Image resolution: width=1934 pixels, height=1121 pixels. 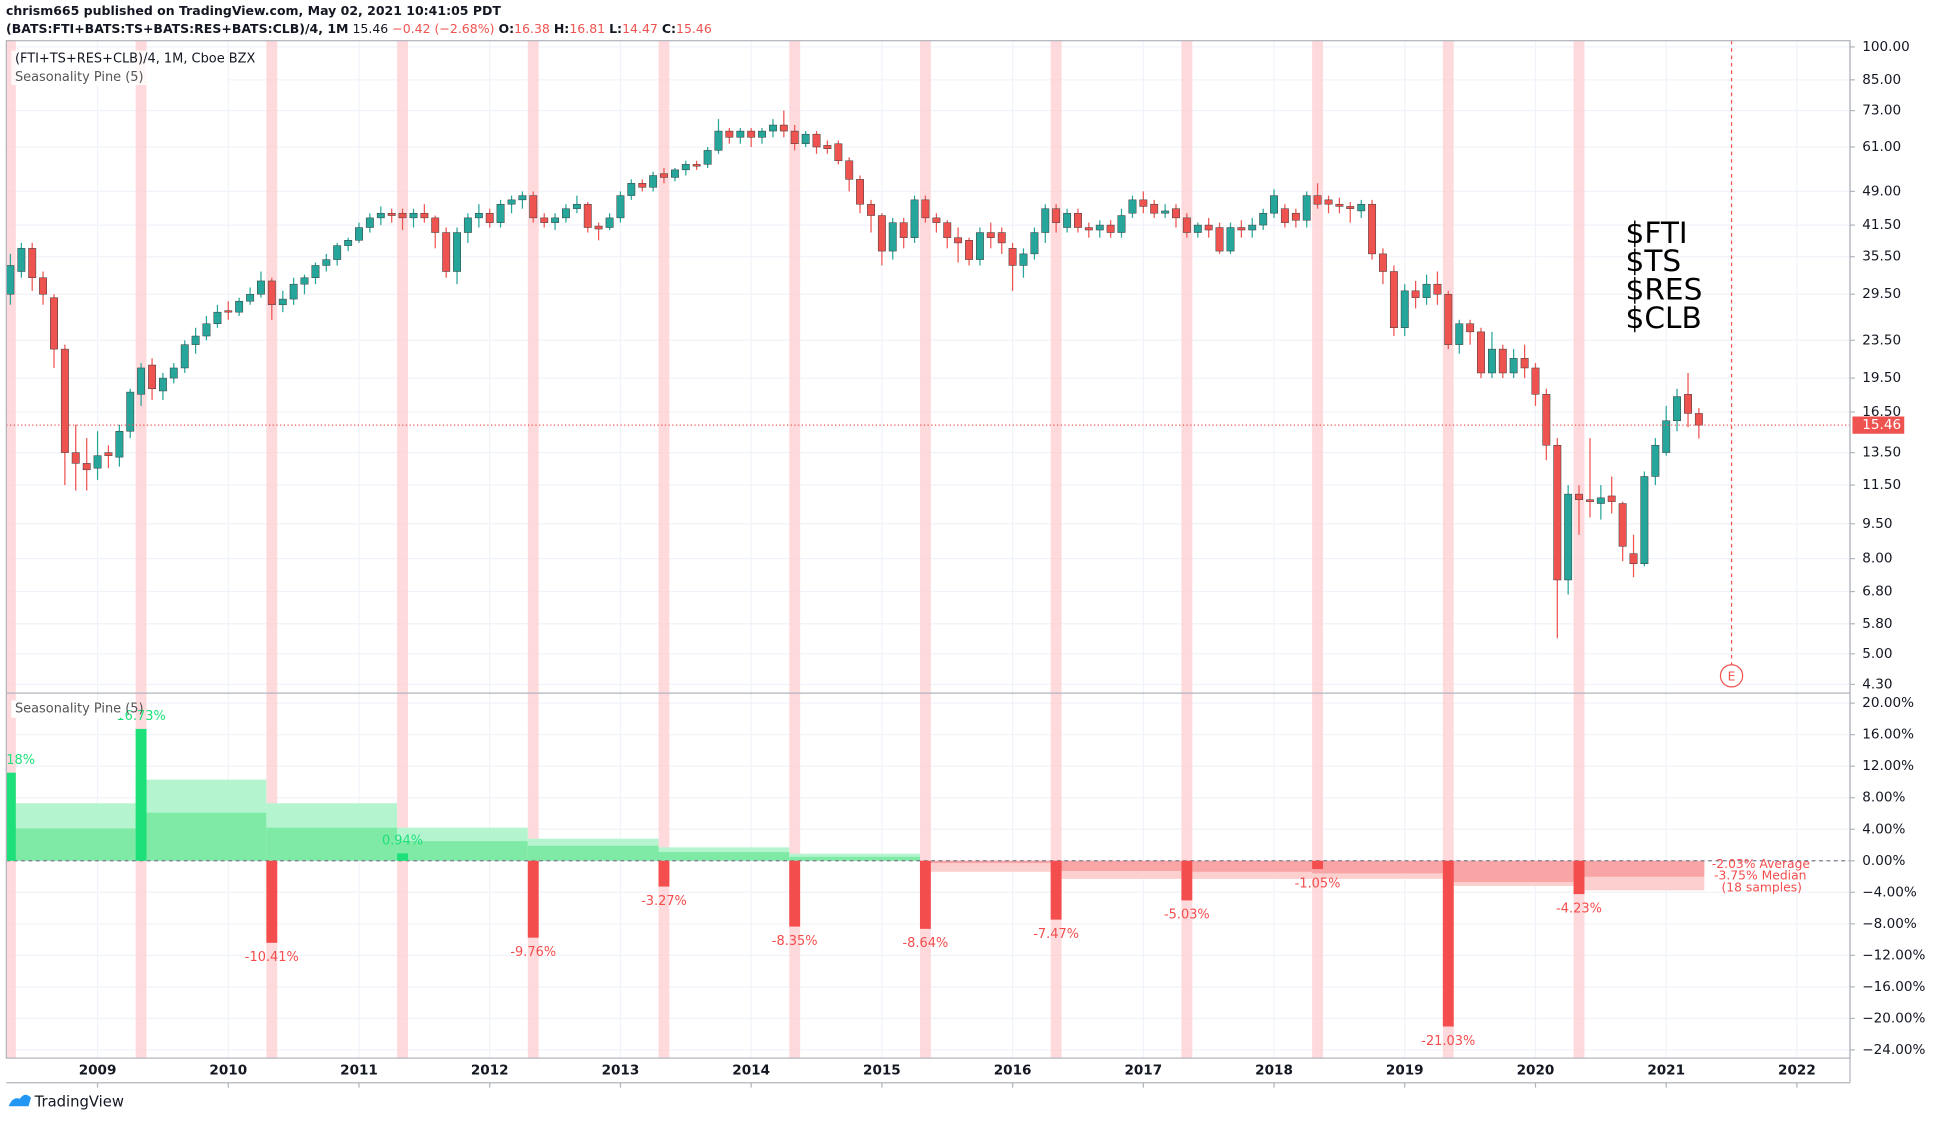 I want to click on value-label: -10.41%, so click(x=272, y=957).